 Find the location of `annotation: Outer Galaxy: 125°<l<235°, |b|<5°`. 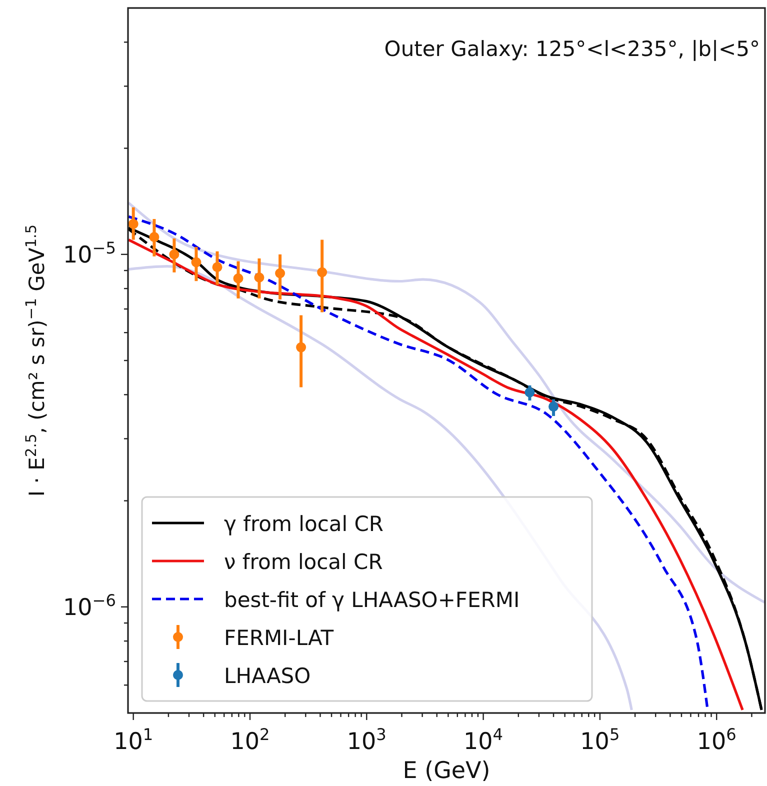

annotation: Outer Galaxy: 125°<l<235°, |b|<5° is located at coordinates (572, 49).